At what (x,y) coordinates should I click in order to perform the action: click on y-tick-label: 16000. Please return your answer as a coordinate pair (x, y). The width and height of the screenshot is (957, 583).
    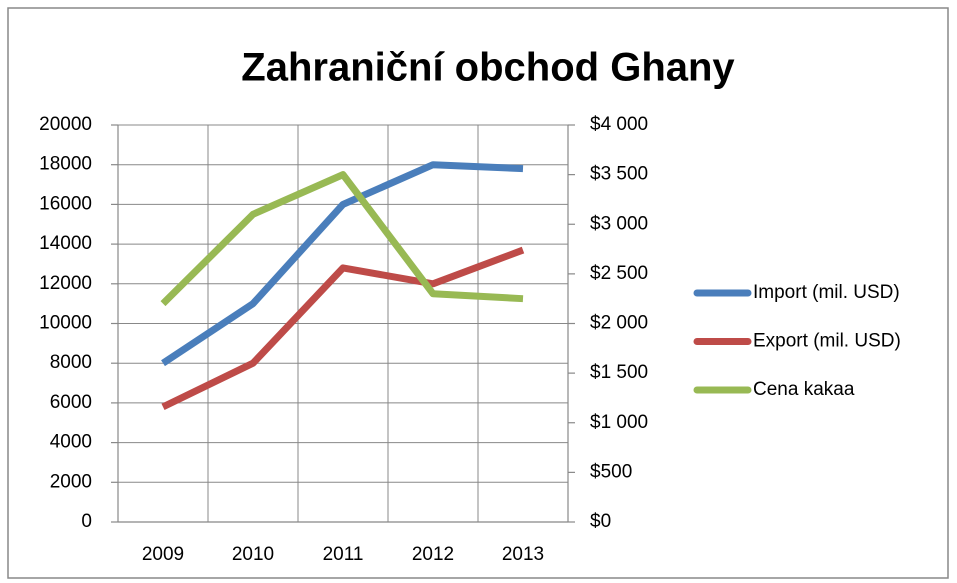
    Looking at the image, I should click on (65, 203).